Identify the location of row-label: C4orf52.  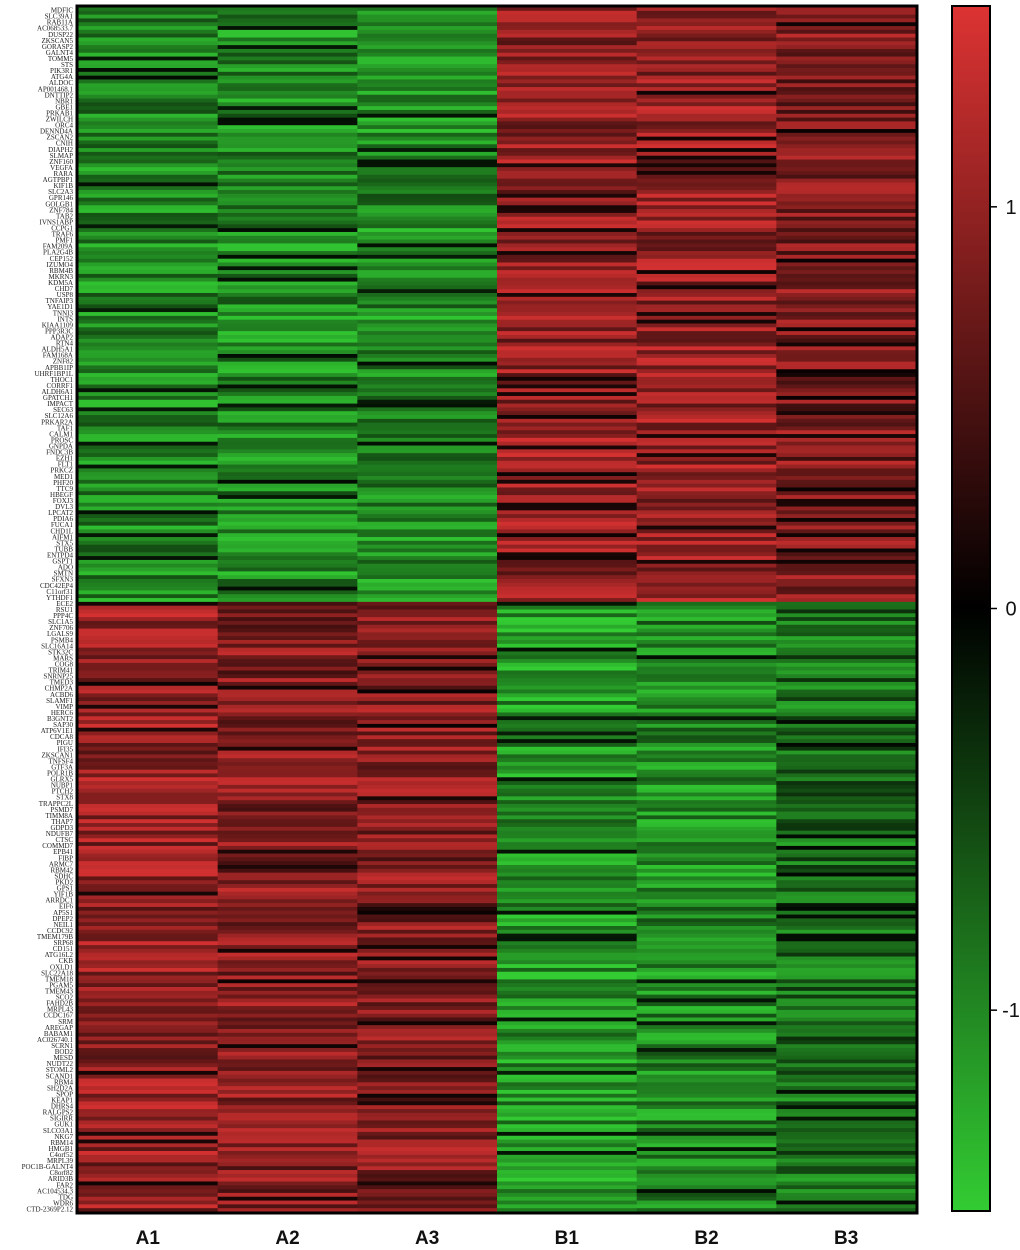
(62, 1155).